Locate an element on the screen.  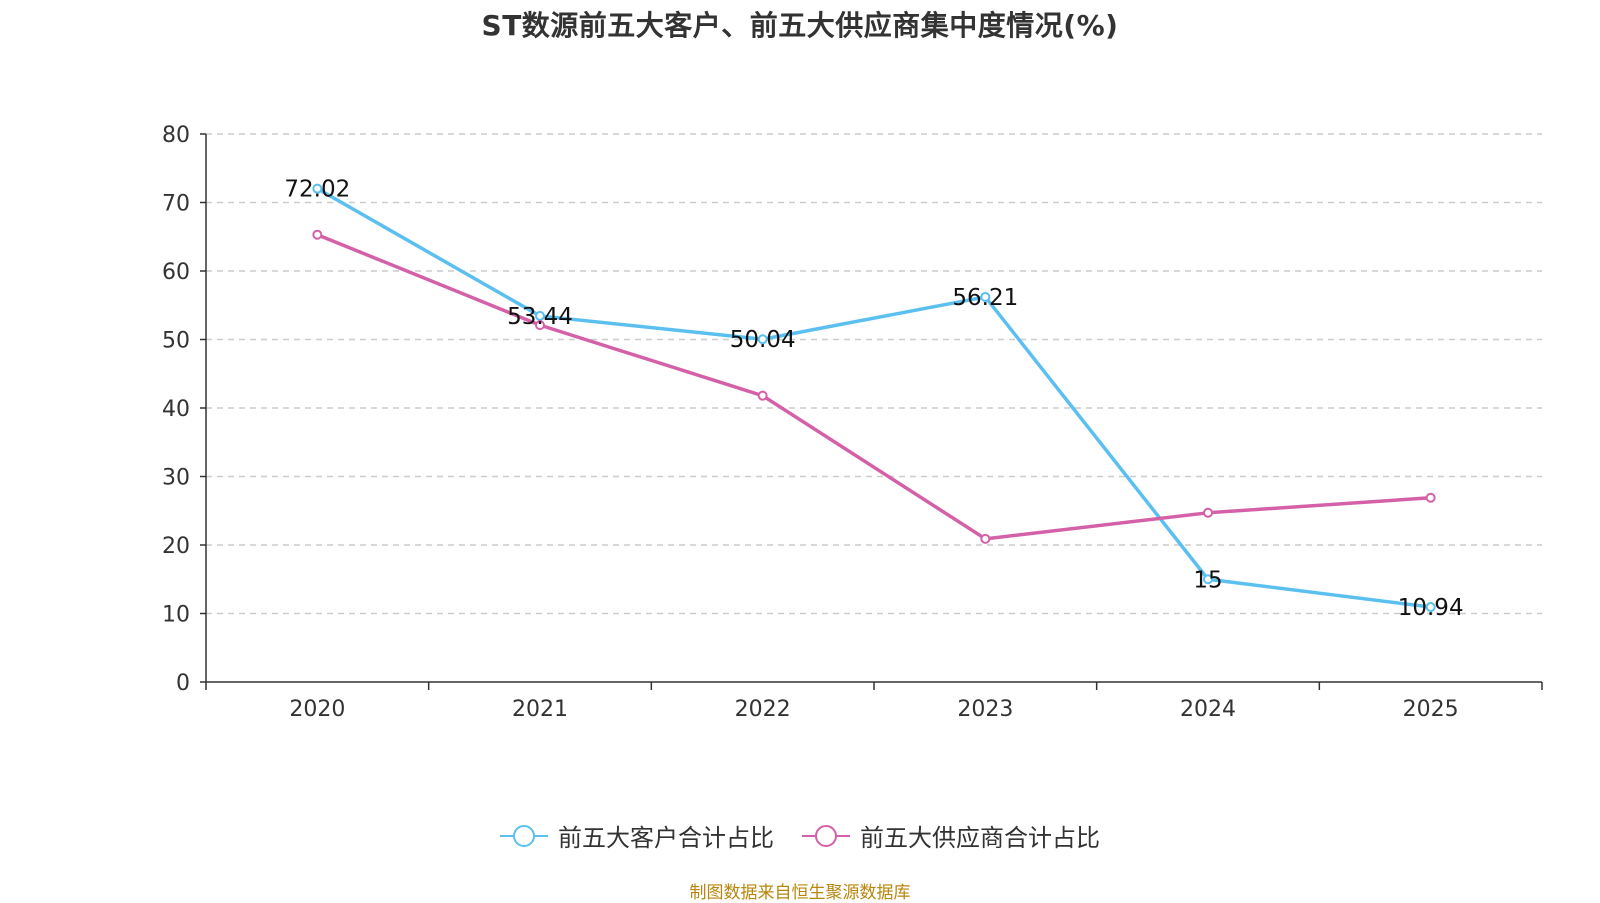
y-tick-label-20: 20 is located at coordinates (176, 546).